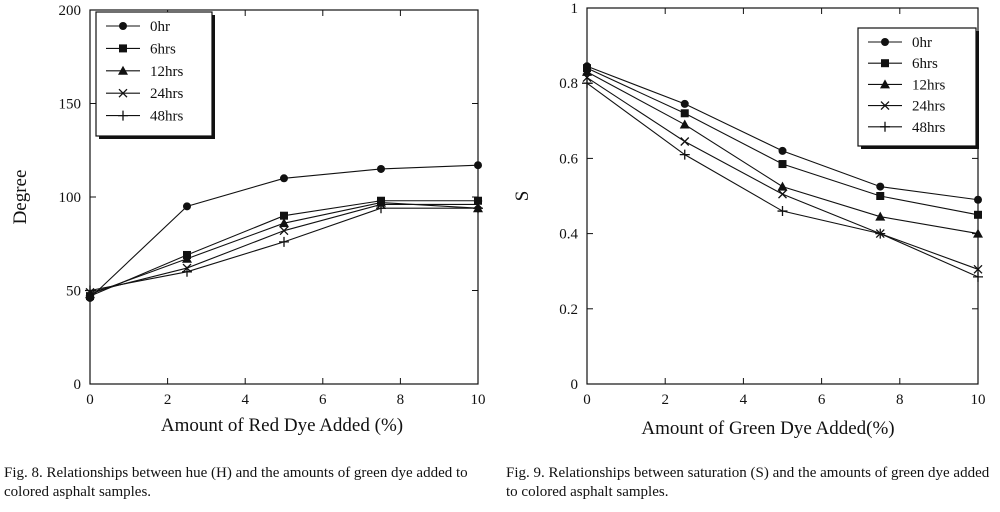 This screenshot has width=1000, height=512. What do you see at coordinates (568, 84) in the screenshot?
I see `y-tick-label: 0.8` at bounding box center [568, 84].